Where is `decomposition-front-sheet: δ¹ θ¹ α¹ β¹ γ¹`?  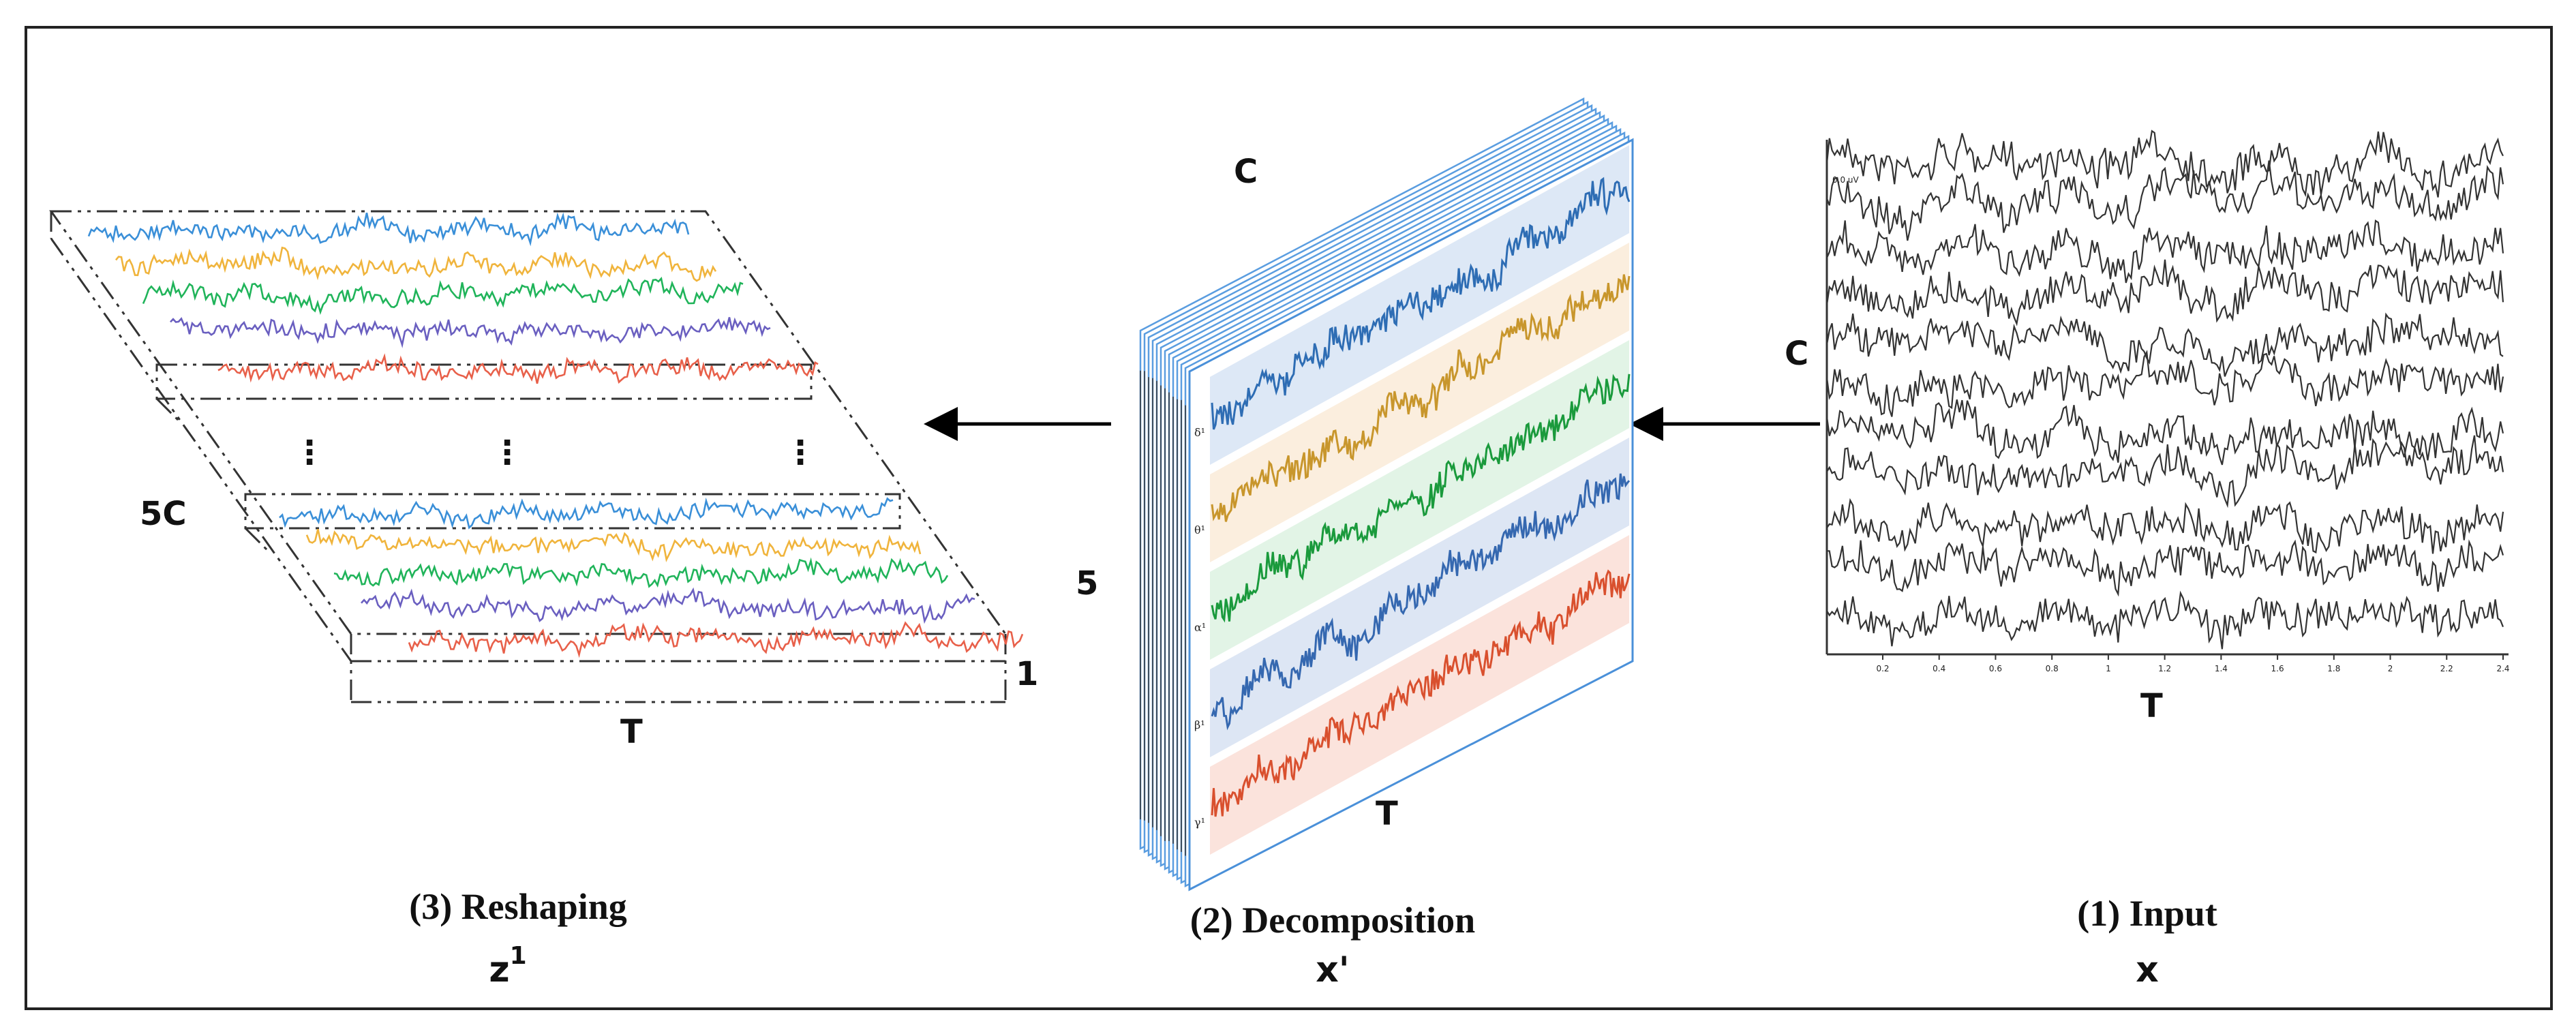 decomposition-front-sheet: δ¹ θ¹ α¹ β¹ γ¹ is located at coordinates (1411, 515).